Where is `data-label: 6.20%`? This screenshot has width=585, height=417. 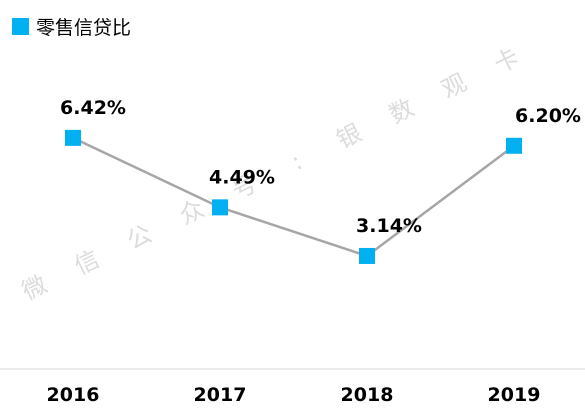
data-label: 6.20% is located at coordinates (548, 116).